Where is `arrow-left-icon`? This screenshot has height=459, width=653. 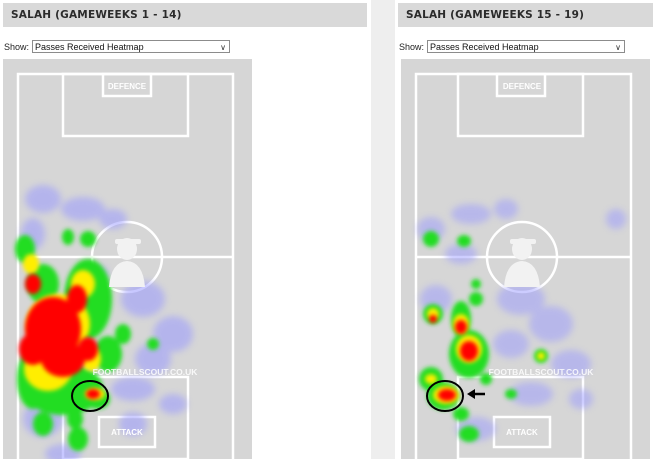
arrow-left-icon is located at coordinates (476, 394).